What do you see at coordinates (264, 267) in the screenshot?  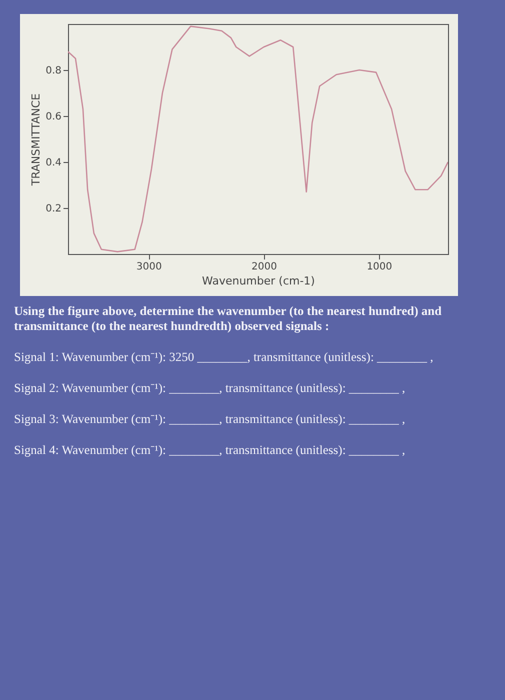 I see `x-tick-label: 2000` at bounding box center [264, 267].